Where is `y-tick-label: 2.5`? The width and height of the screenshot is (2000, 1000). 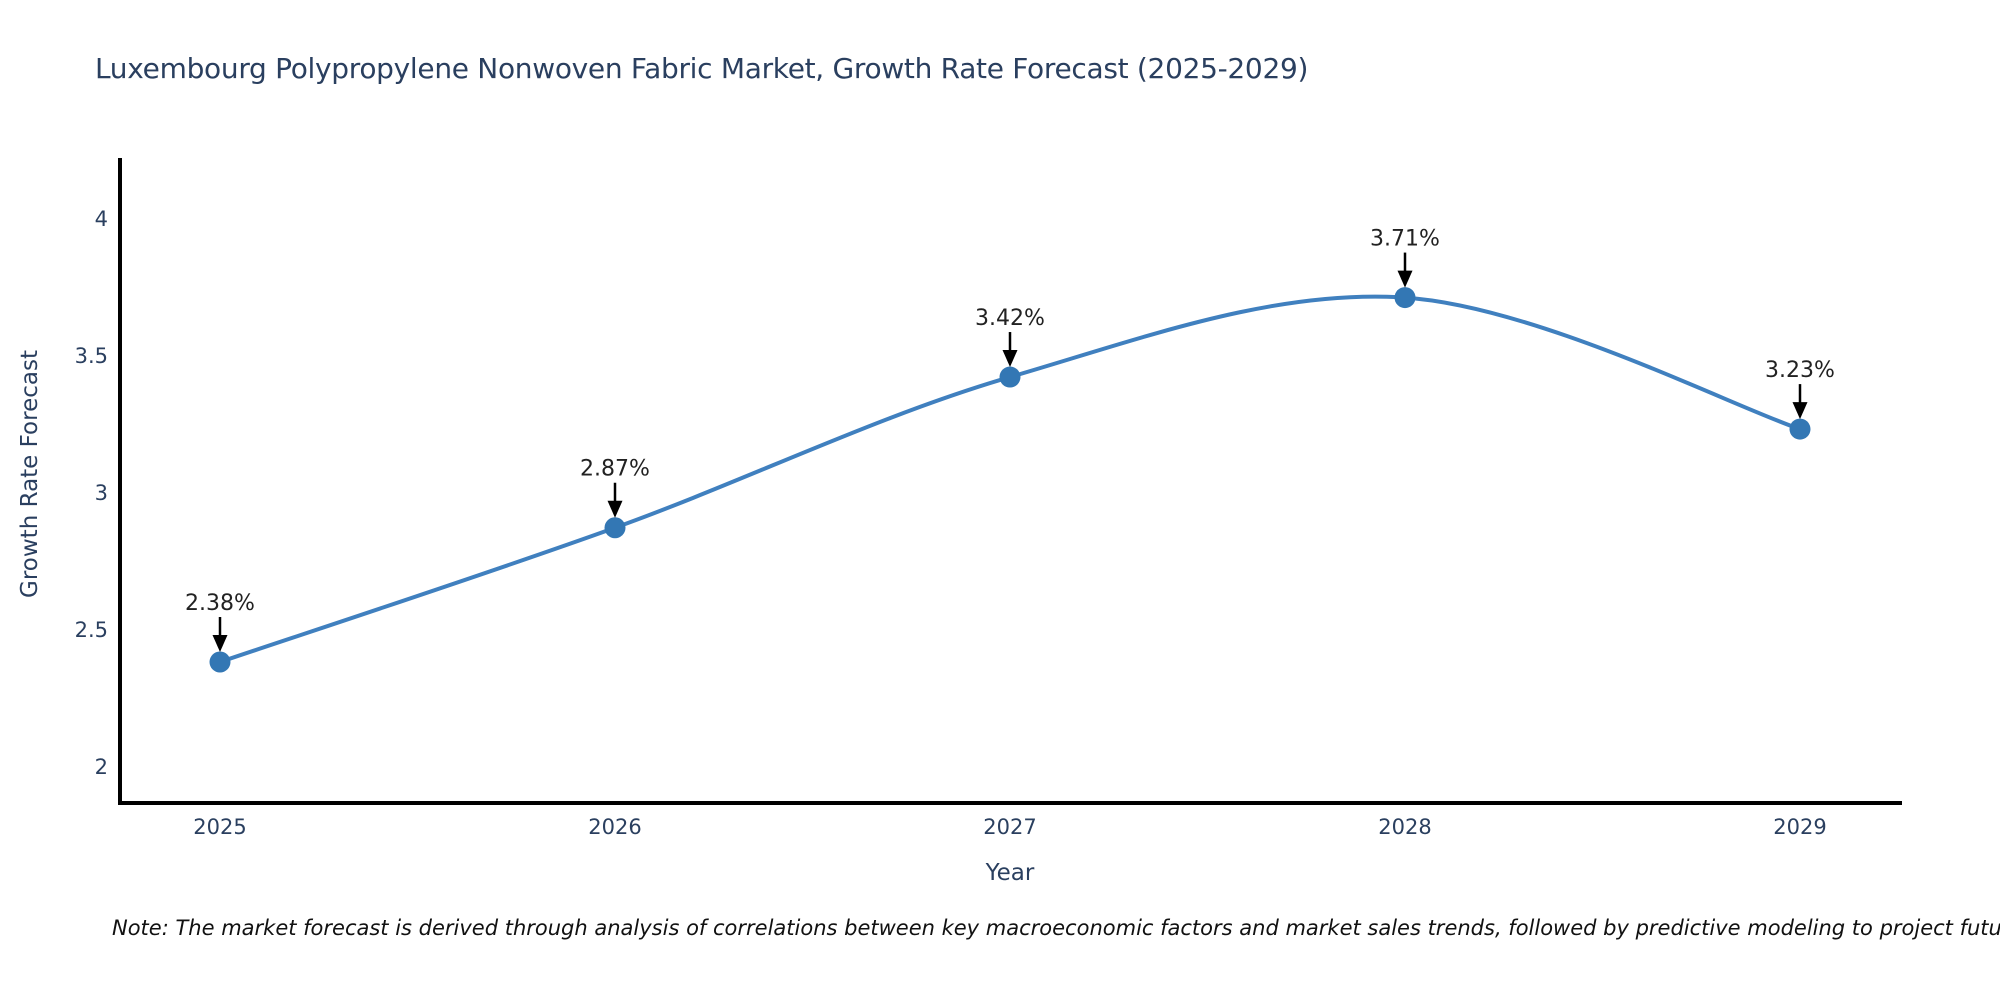
y-tick-label: 2.5 is located at coordinates (91, 630).